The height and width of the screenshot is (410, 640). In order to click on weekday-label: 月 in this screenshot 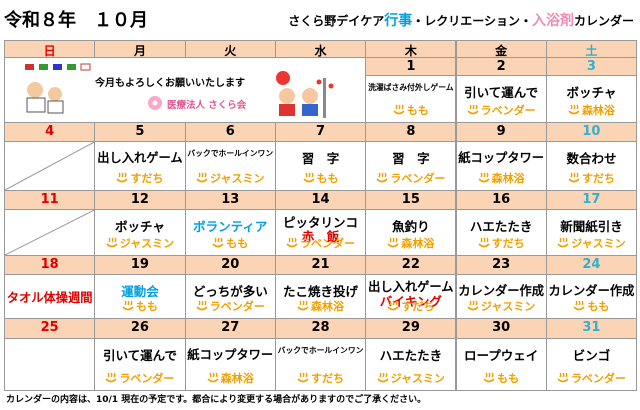, I will do `click(139, 51)`.